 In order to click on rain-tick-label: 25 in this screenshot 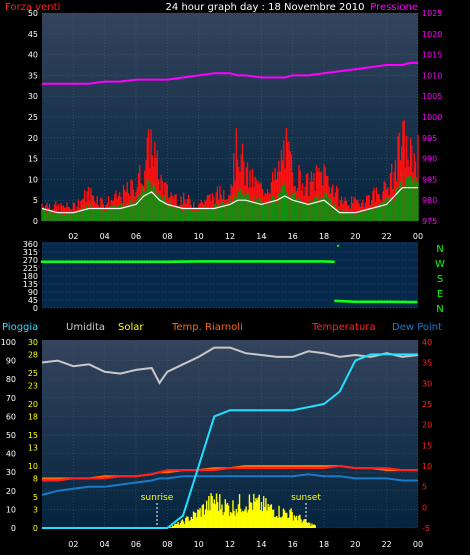, I will do `click(33, 373)`.